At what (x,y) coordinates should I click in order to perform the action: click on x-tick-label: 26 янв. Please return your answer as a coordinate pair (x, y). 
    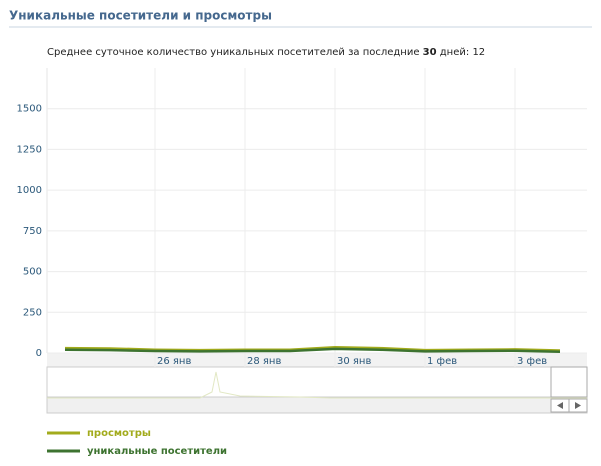
    Looking at the image, I should click on (174, 361).